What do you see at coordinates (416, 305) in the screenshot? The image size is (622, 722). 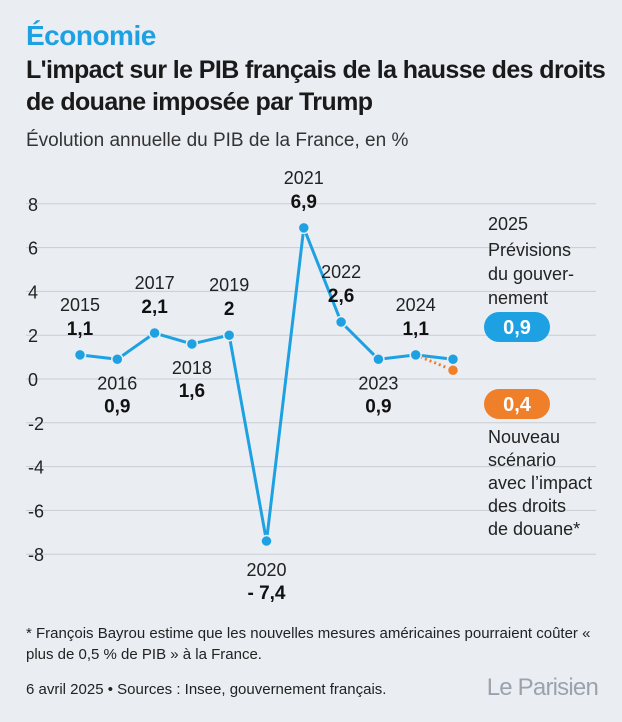 I see `year-label-2024: 2024` at bounding box center [416, 305].